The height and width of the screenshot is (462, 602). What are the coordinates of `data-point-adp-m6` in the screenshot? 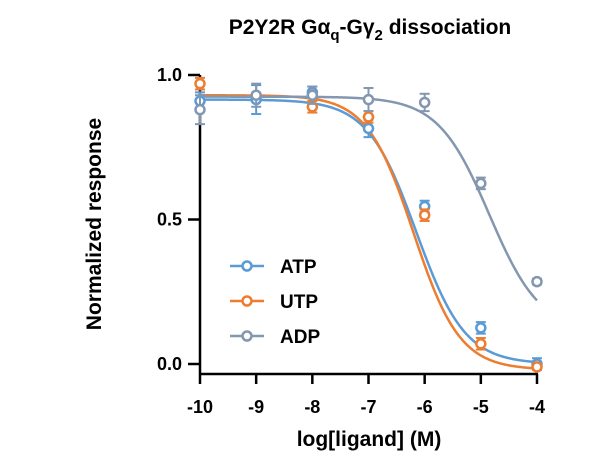 It's located at (424, 102).